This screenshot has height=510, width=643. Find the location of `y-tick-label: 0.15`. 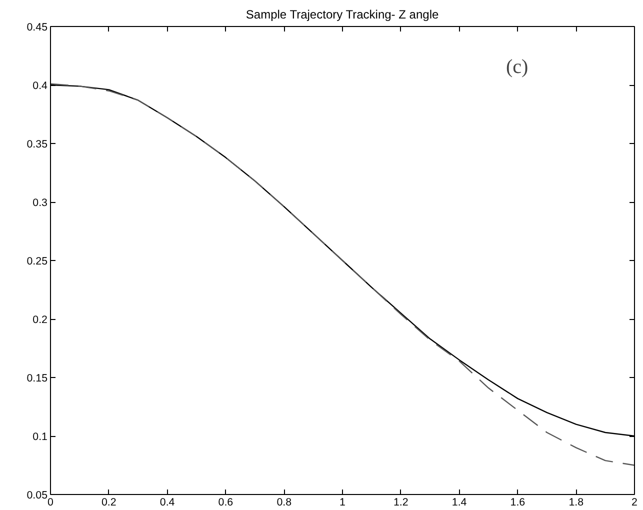

y-tick-label: 0.15 is located at coordinates (37, 378).